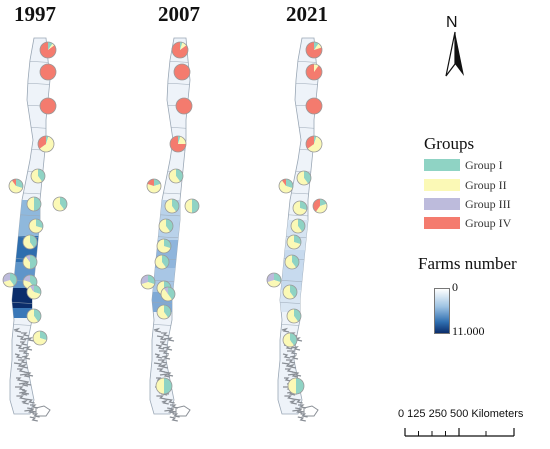  I want to click on farms-legend-title: Farms number, so click(467, 263).